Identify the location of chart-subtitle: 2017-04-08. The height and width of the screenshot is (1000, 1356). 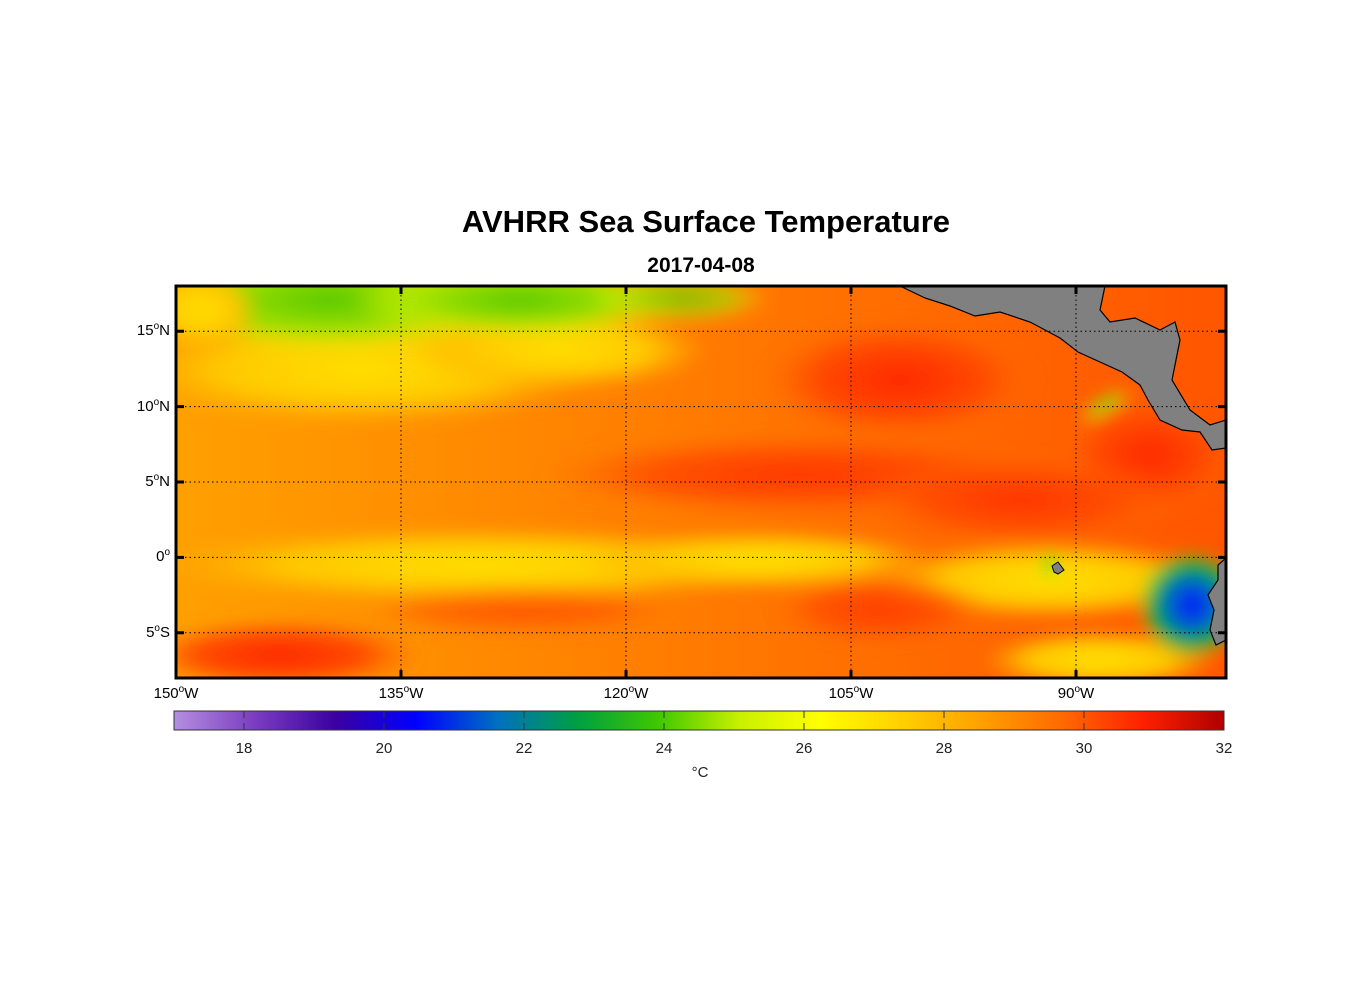
(701, 265).